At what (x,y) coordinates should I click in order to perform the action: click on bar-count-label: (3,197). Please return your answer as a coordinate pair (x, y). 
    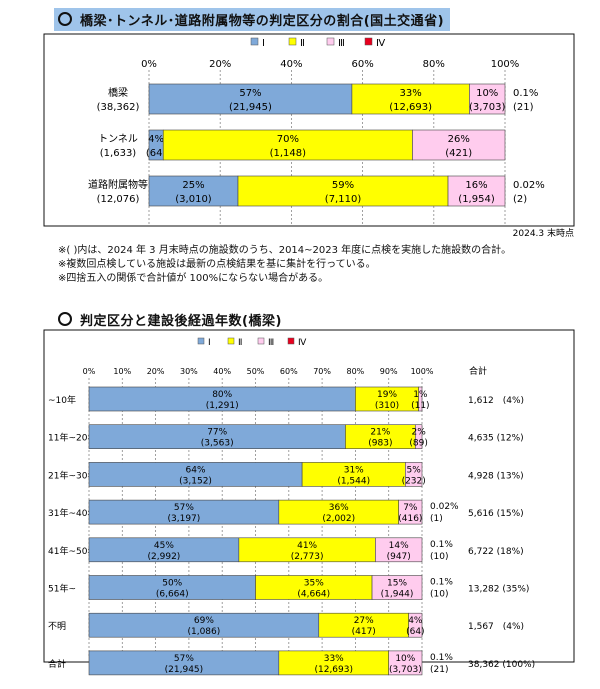
    Looking at the image, I should click on (184, 519).